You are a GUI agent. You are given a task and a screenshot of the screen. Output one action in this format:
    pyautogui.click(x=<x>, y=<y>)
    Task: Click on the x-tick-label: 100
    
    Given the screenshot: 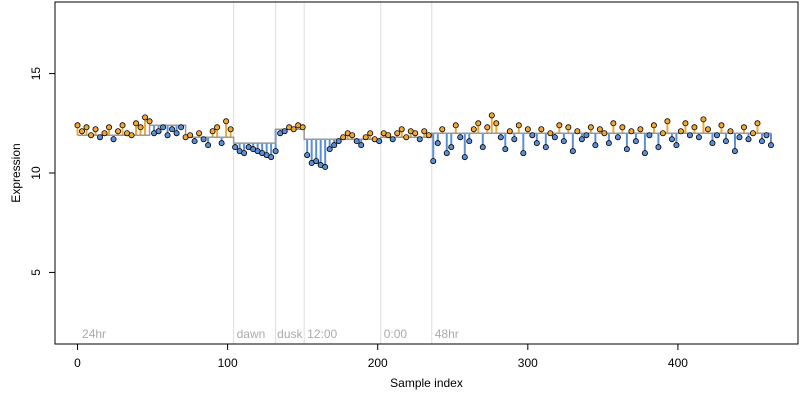 What is the action you would take?
    pyautogui.click(x=228, y=363)
    